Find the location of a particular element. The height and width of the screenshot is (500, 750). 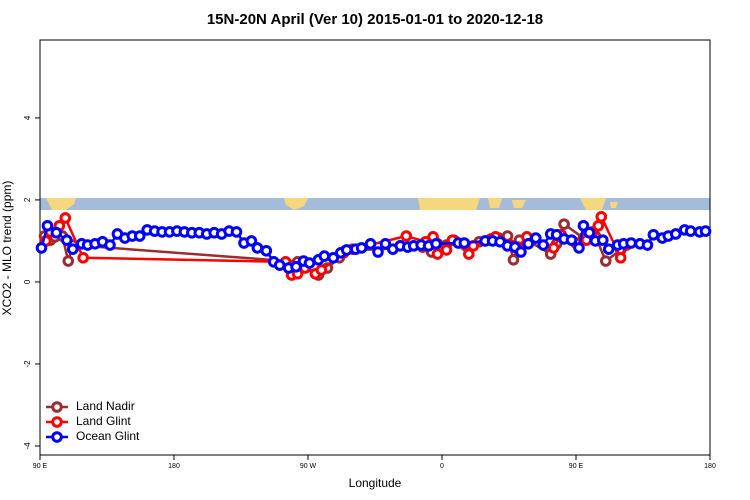

legend-label: Ocean Glint is located at coordinates (108, 436).